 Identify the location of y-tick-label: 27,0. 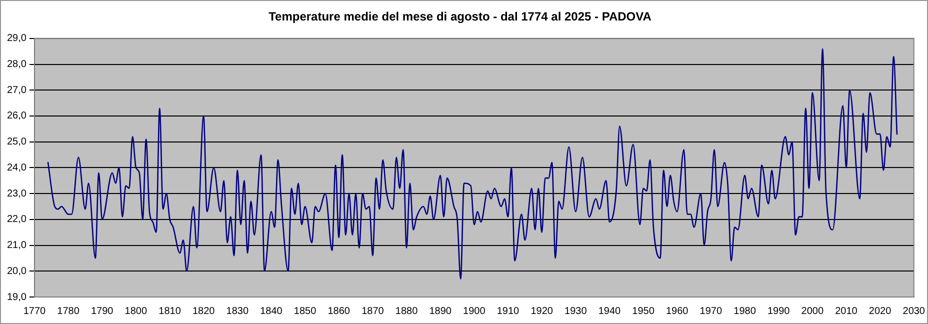
(16, 90).